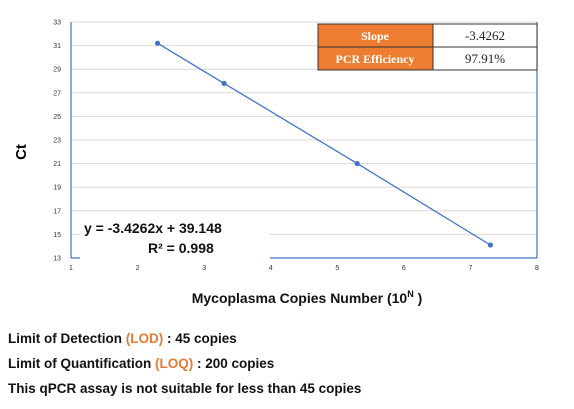 This screenshot has width=574, height=409. What do you see at coordinates (57, 235) in the screenshot?
I see `y-tick-label: 15` at bounding box center [57, 235].